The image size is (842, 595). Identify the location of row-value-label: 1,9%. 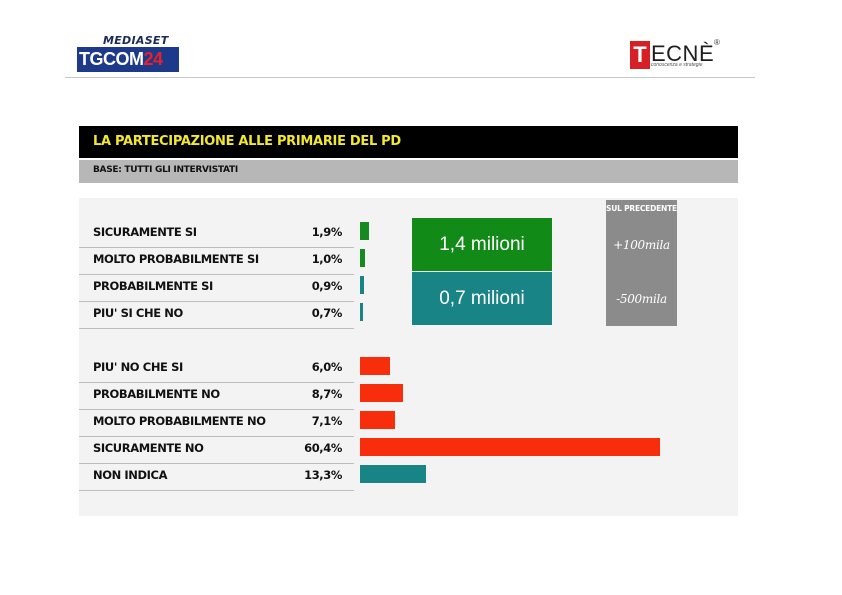
(327, 232).